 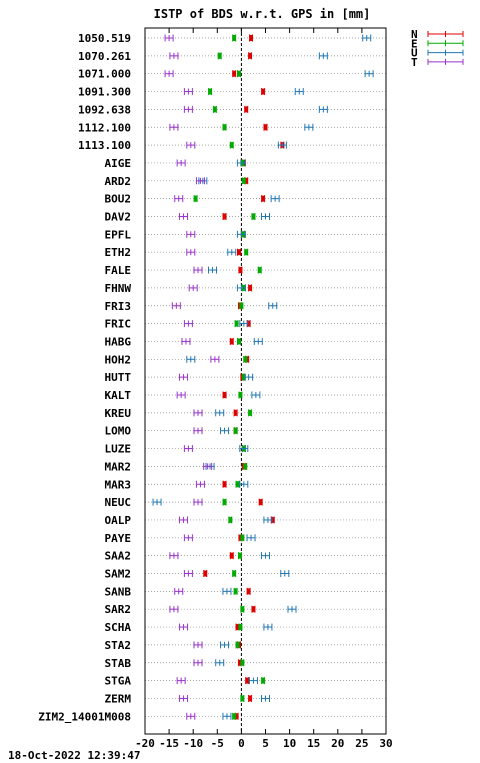 What do you see at coordinates (104, 109) in the screenshot?
I see `station-label: 1092.638` at bounding box center [104, 109].